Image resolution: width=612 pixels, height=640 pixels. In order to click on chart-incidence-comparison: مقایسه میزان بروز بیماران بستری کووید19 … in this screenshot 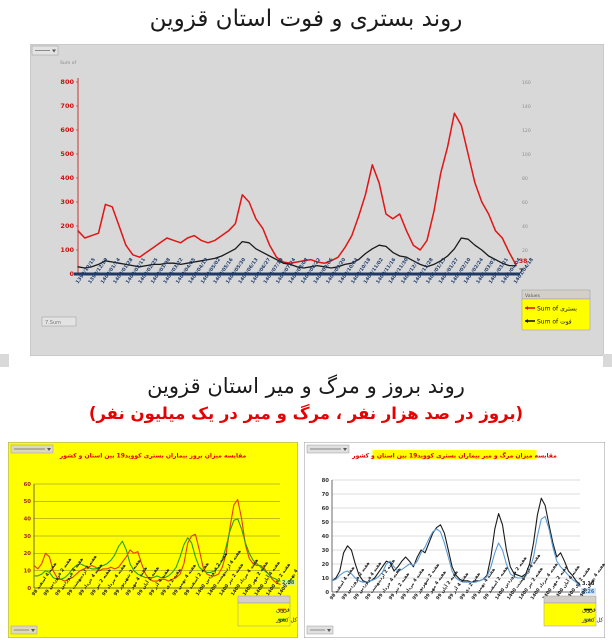, I will do `click(153, 540)`.